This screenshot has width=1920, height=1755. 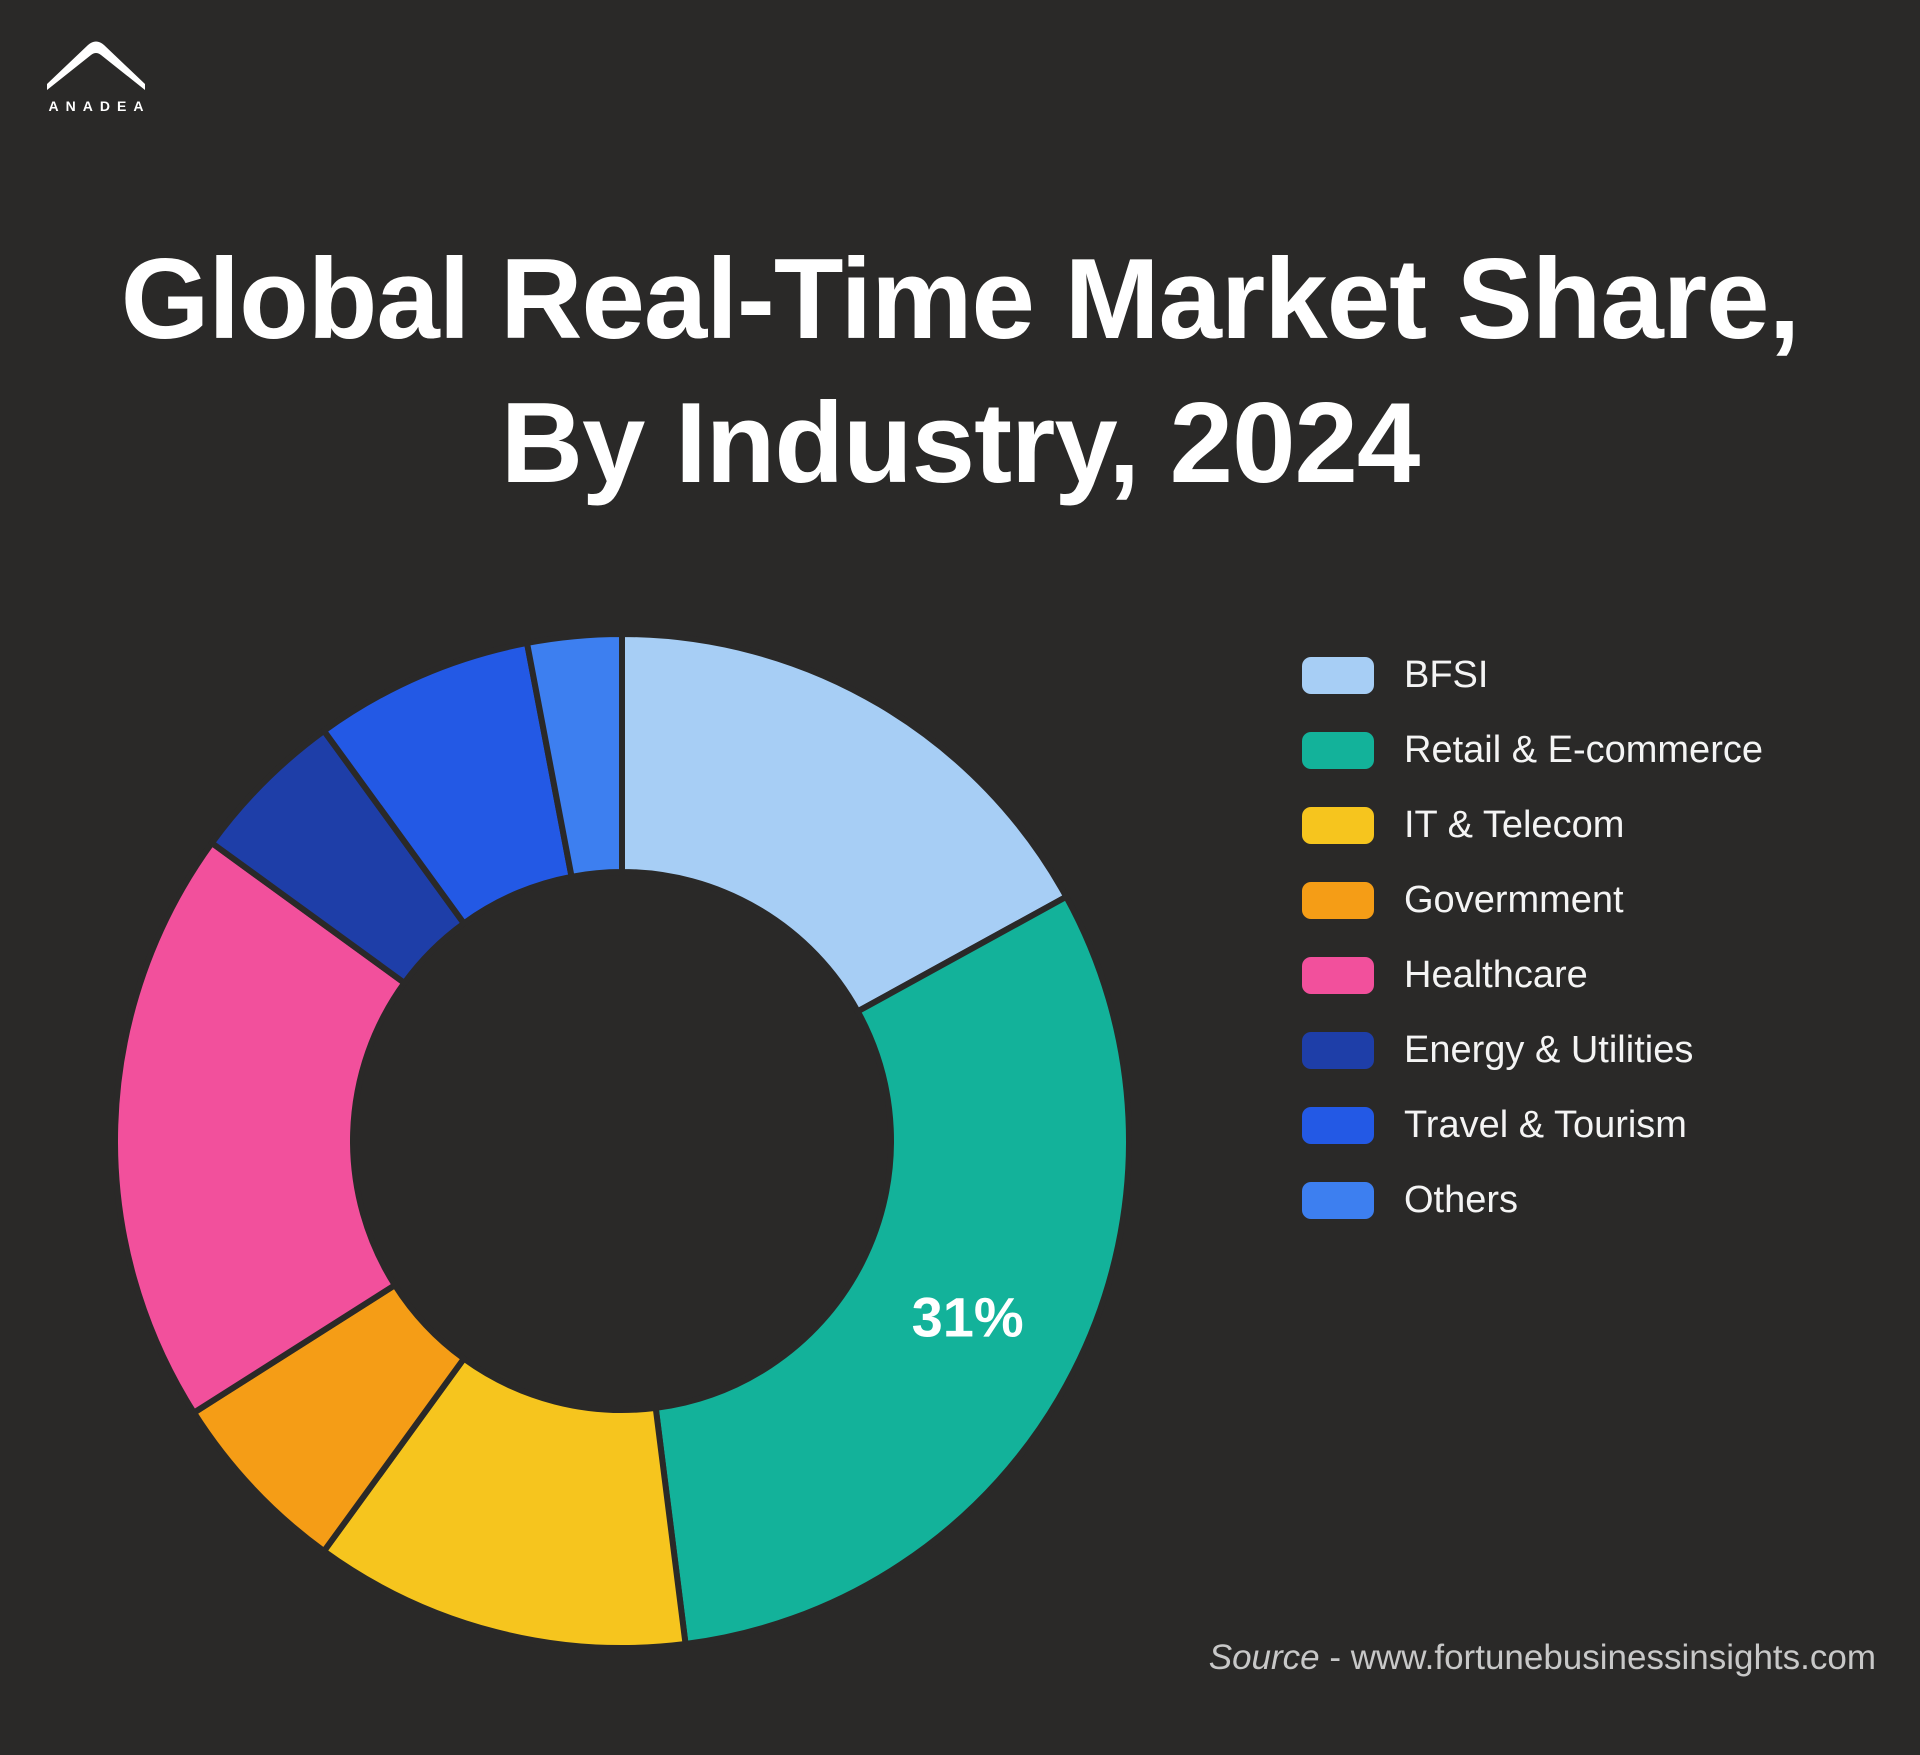 What do you see at coordinates (260, 1127) in the screenshot?
I see `donut-segment-healthcare` at bounding box center [260, 1127].